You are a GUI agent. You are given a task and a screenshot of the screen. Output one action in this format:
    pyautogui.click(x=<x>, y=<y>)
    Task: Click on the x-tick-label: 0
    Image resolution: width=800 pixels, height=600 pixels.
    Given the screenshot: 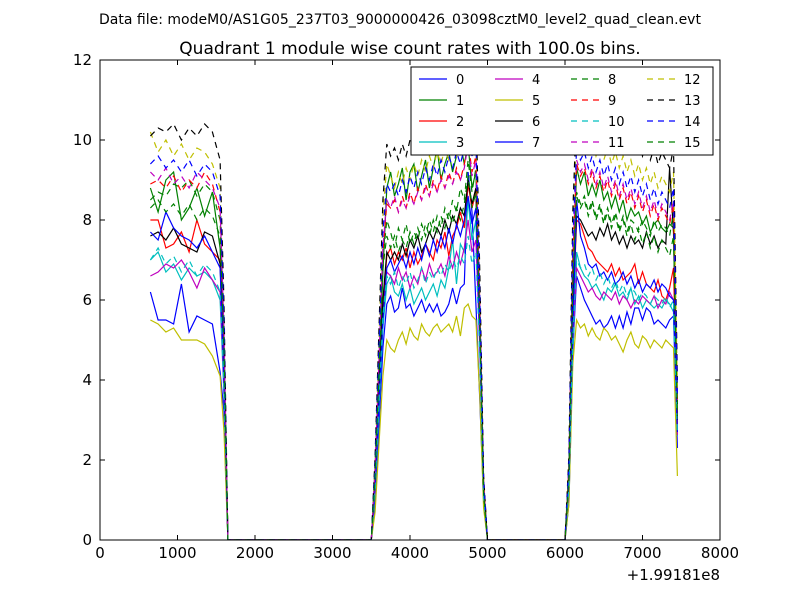 What is the action you would take?
    pyautogui.click(x=100, y=553)
    